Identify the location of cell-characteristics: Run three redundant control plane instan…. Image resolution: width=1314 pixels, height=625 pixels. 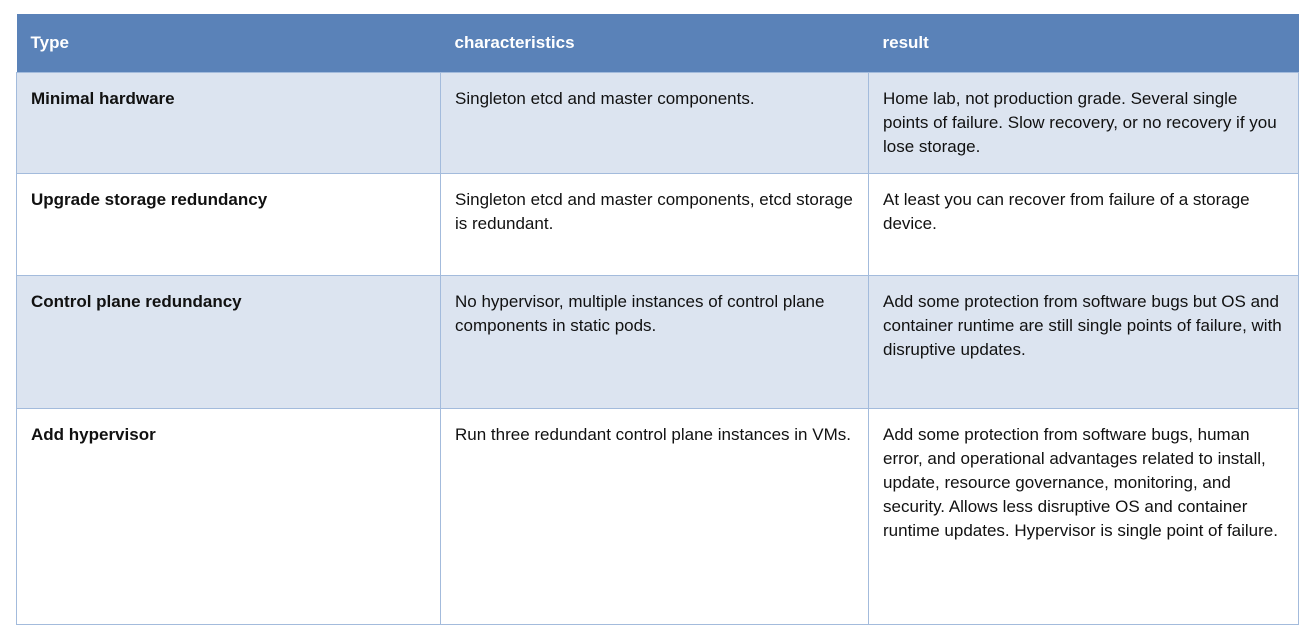
(654, 516).